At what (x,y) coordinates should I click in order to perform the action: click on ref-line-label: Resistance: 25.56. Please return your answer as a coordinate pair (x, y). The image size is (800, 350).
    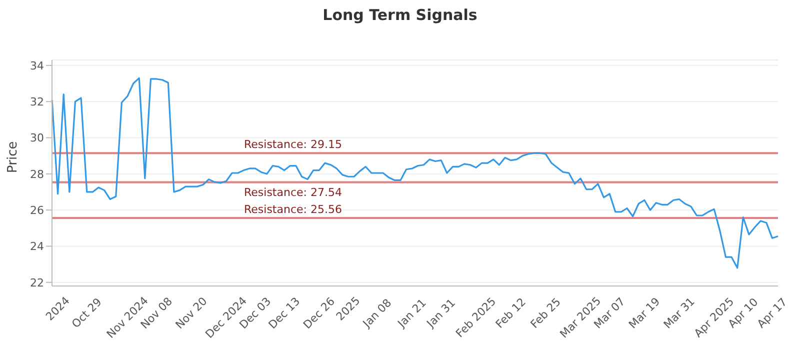
    Looking at the image, I should click on (293, 209).